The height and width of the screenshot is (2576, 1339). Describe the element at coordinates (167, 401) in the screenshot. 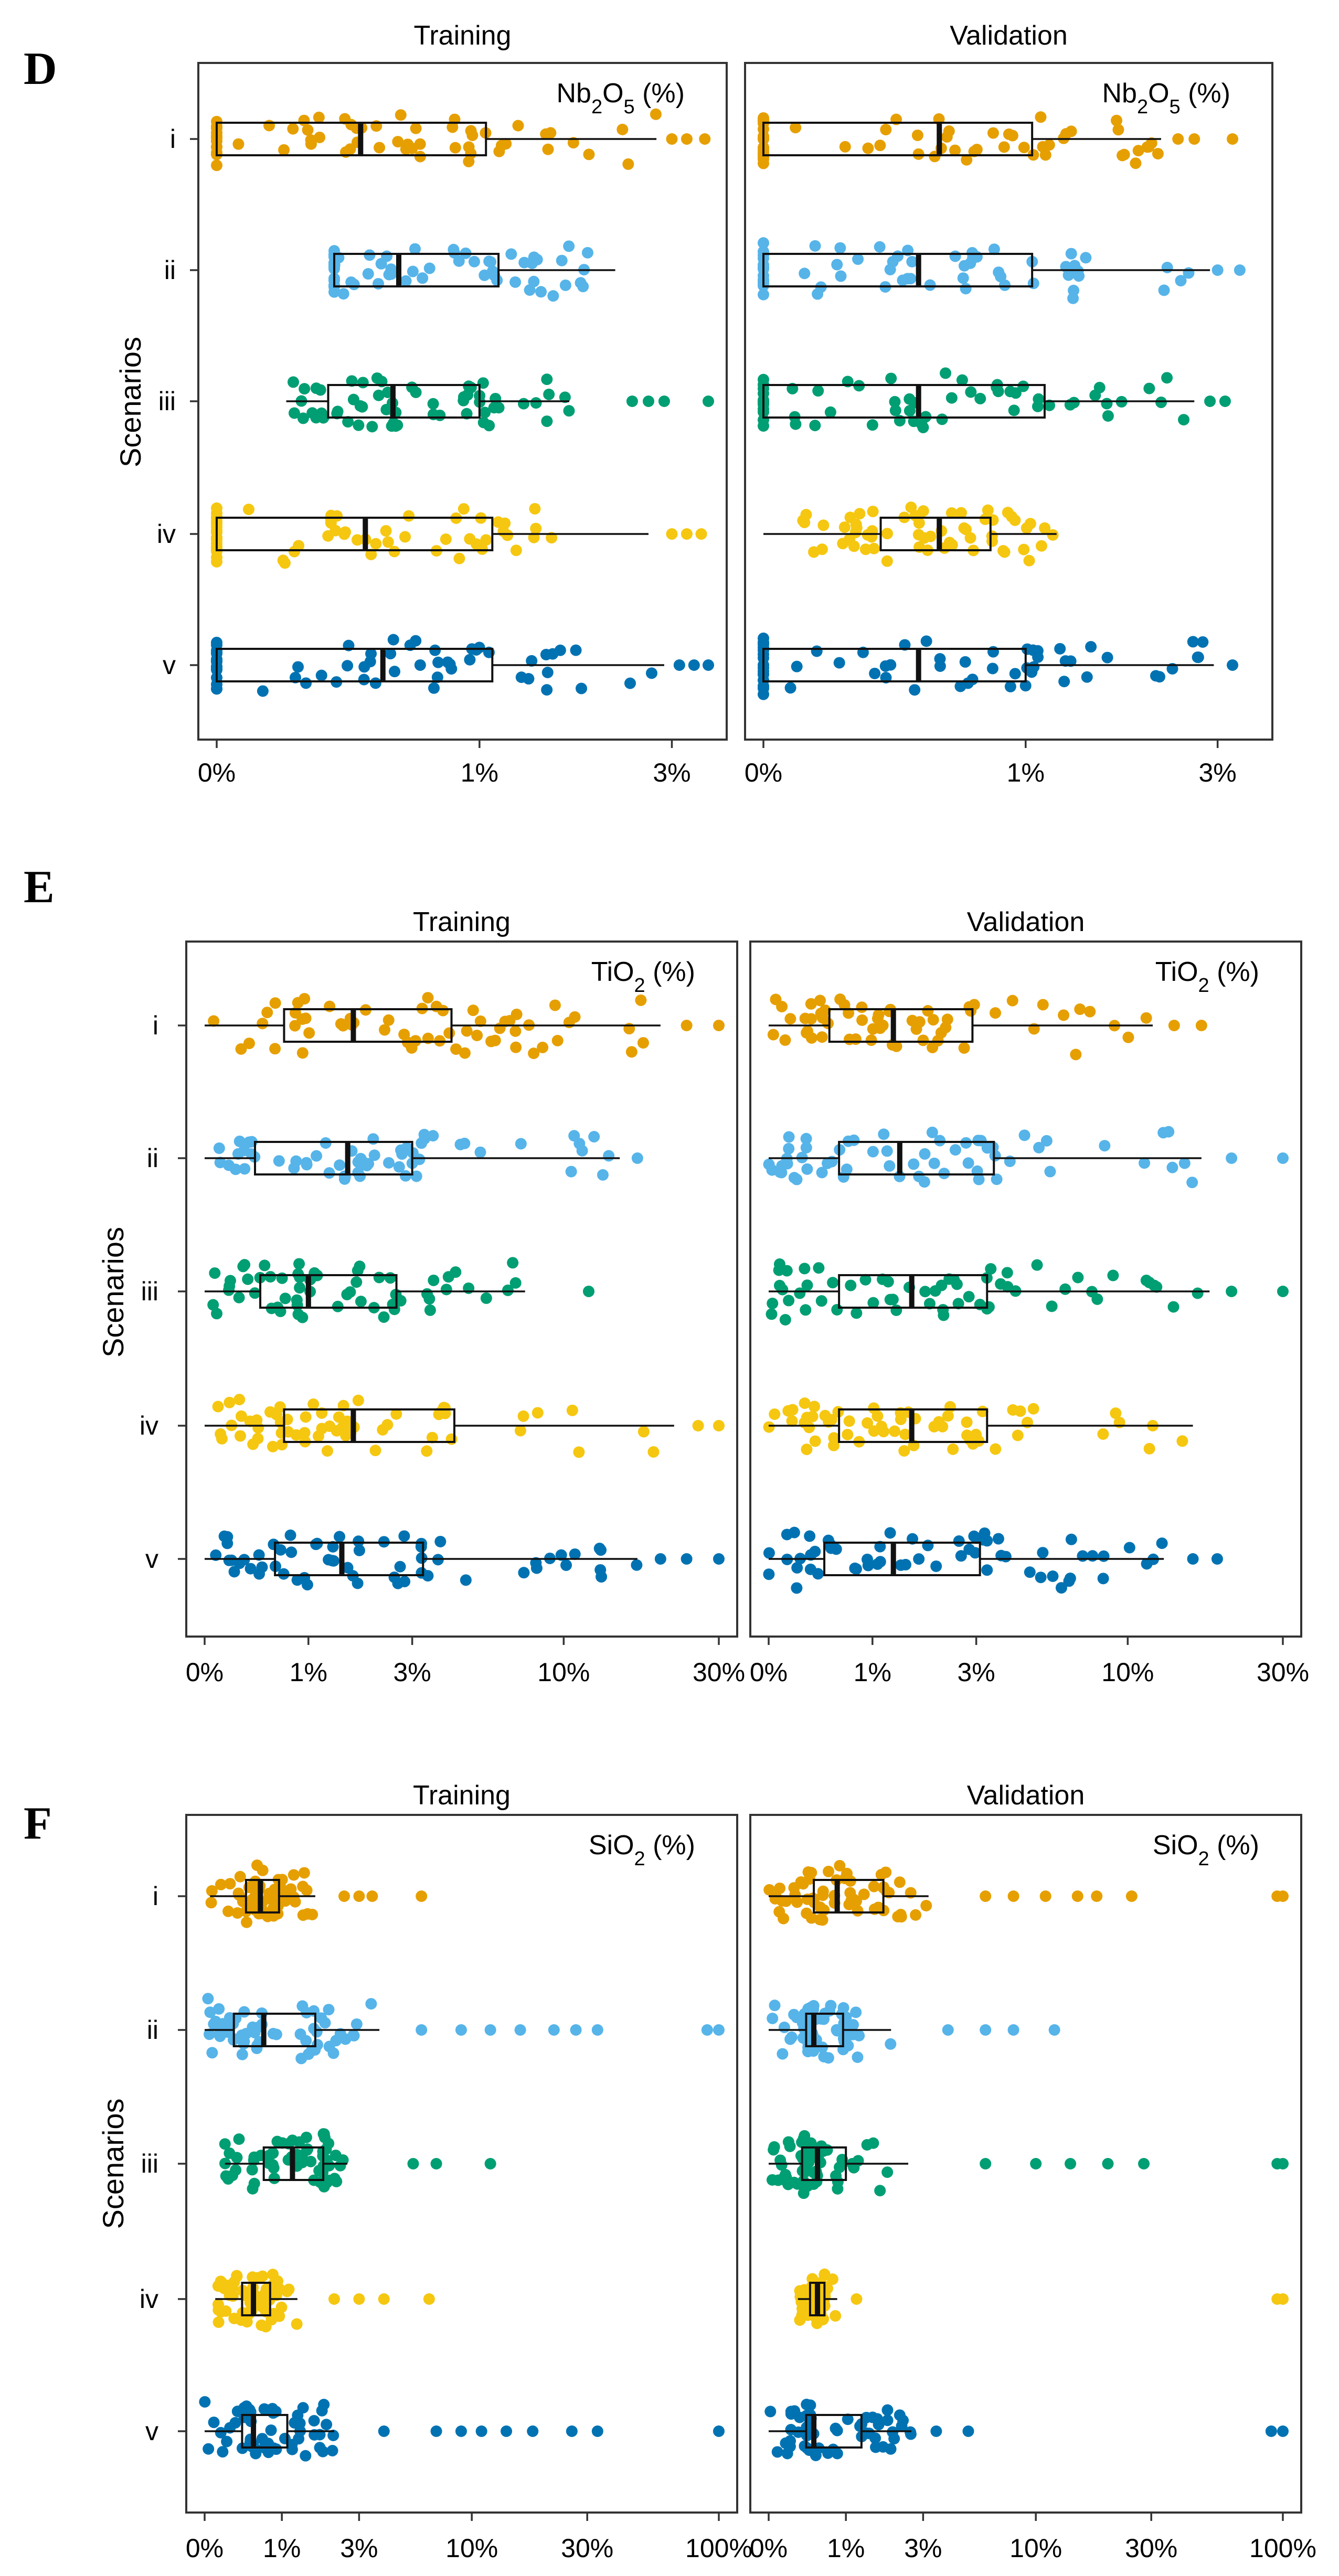

I see `y-tick-label: iii` at that location.